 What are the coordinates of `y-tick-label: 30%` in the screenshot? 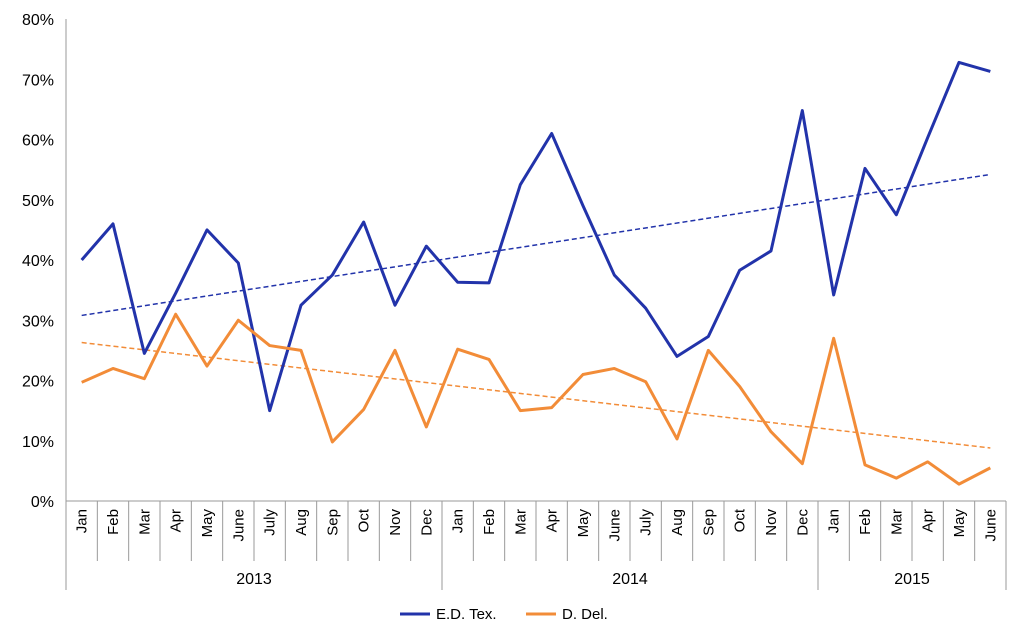 It's located at (38, 321).